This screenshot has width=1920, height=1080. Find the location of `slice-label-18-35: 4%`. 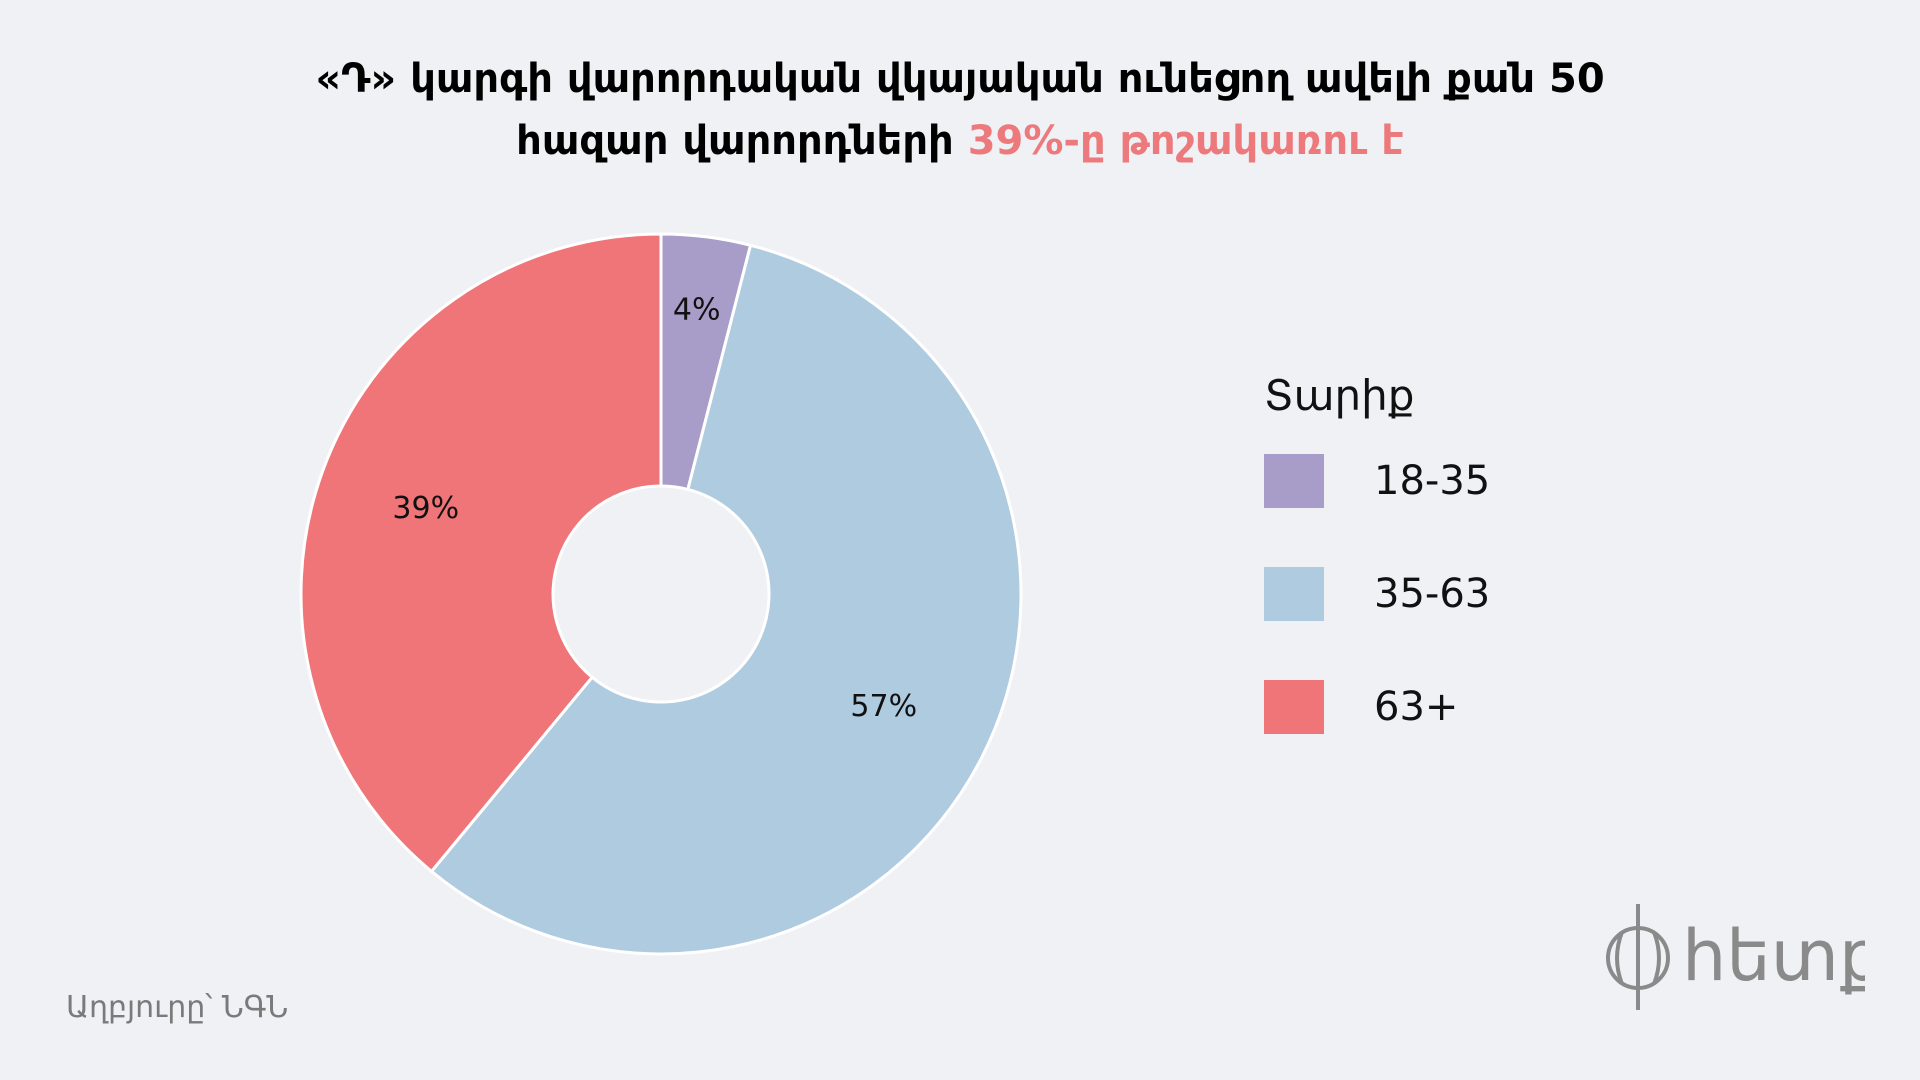

slice-label-18-35: 4% is located at coordinates (697, 310).